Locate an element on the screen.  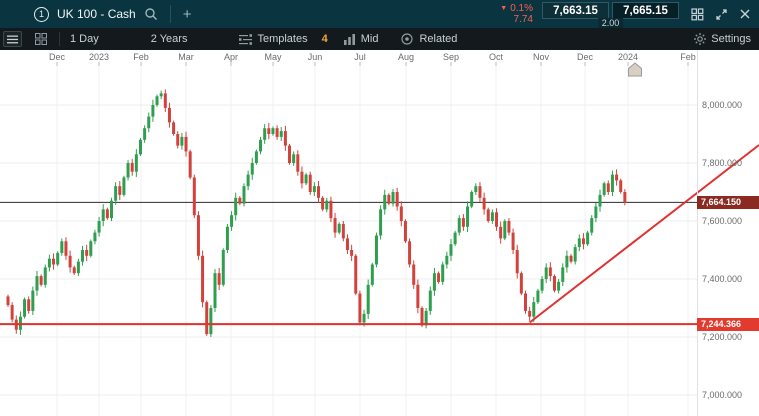
x-axis-label: Dec is located at coordinates (585, 57).